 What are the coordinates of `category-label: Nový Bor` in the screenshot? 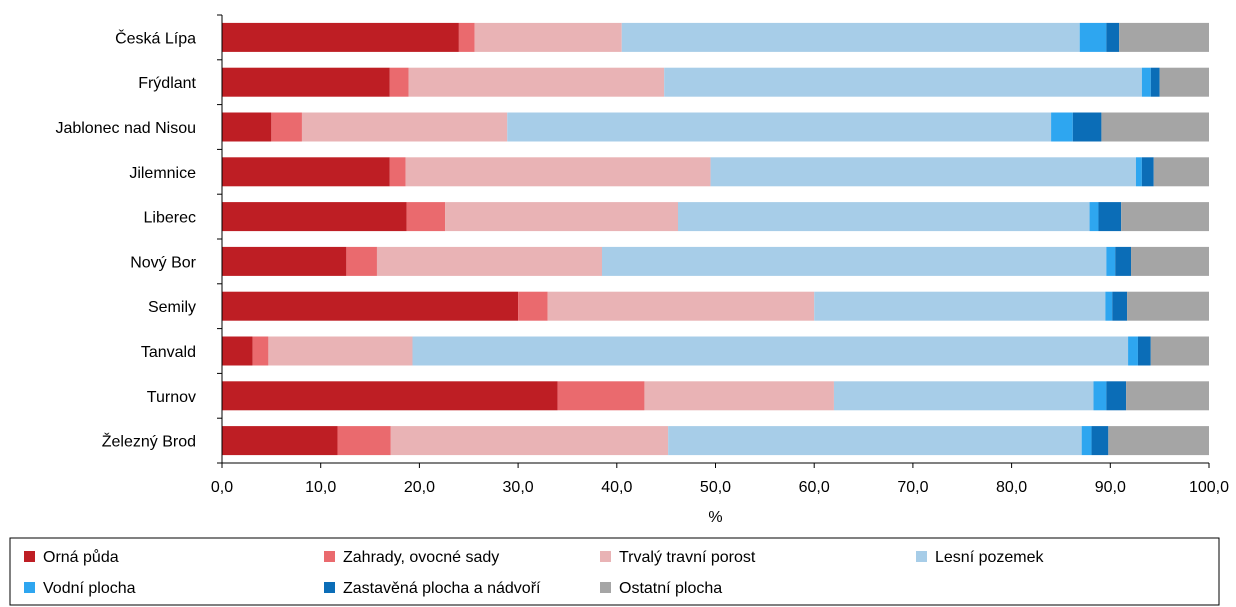 It's located at (163, 262).